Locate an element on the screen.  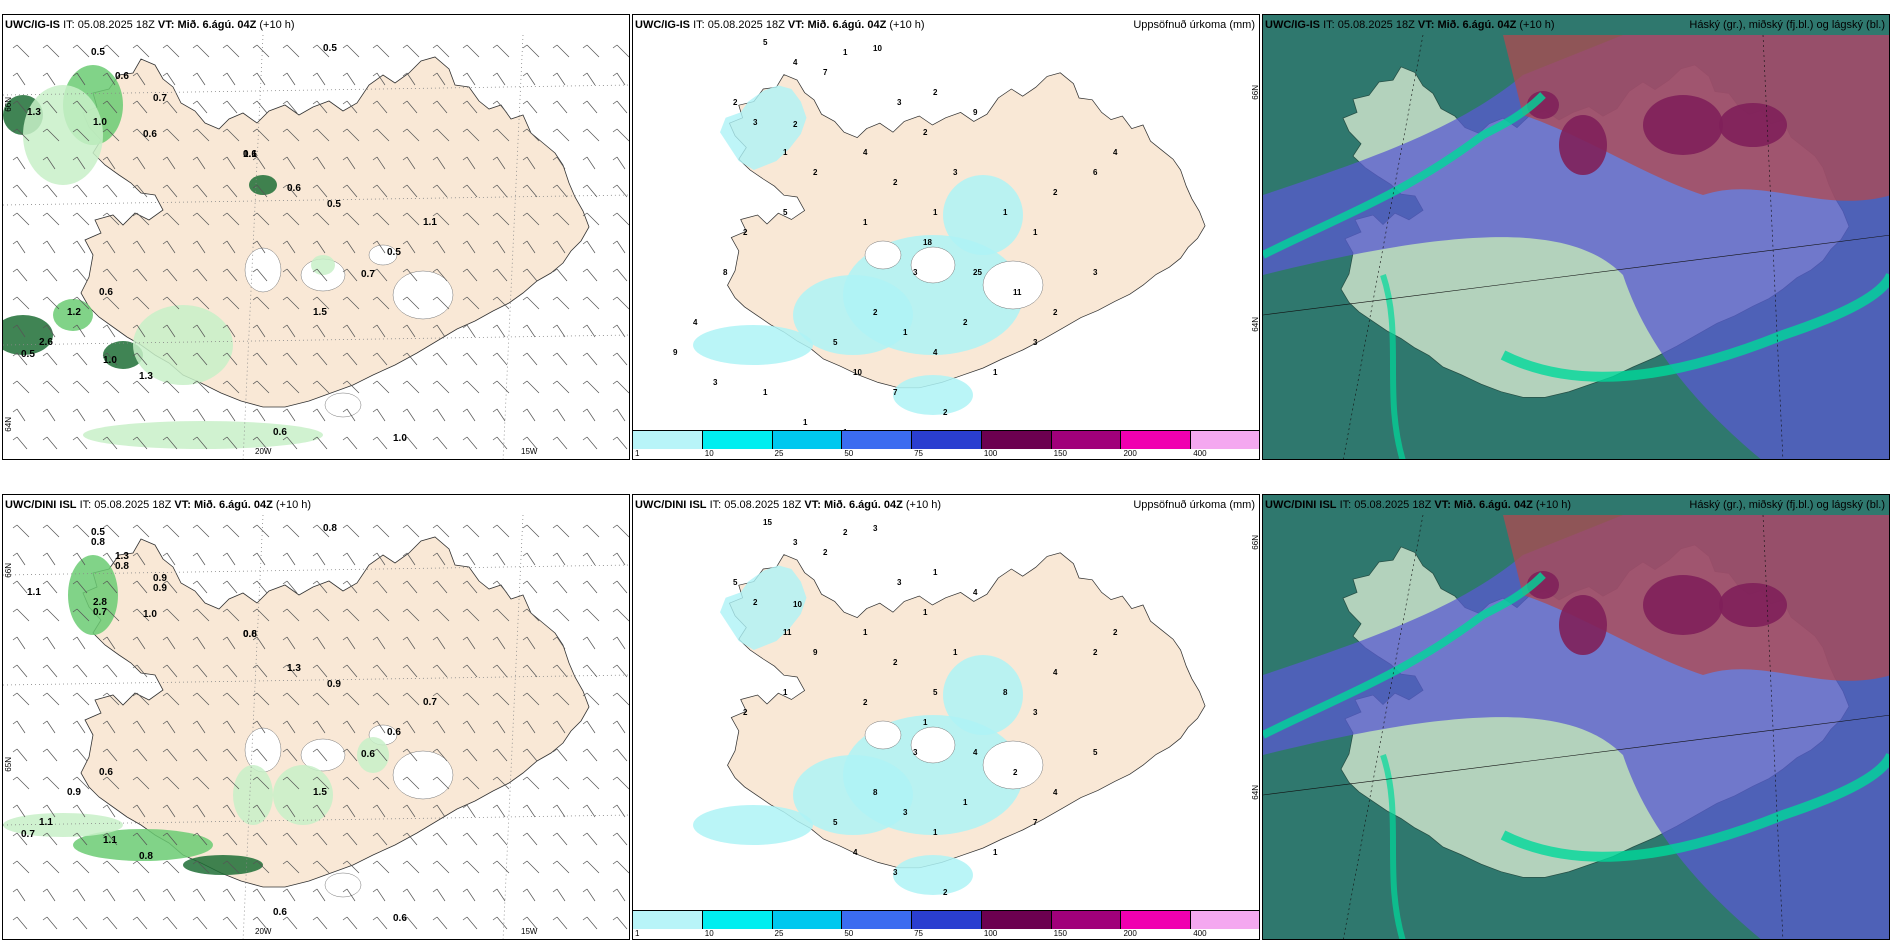
lon-label: 15W is located at coordinates (529, 931).